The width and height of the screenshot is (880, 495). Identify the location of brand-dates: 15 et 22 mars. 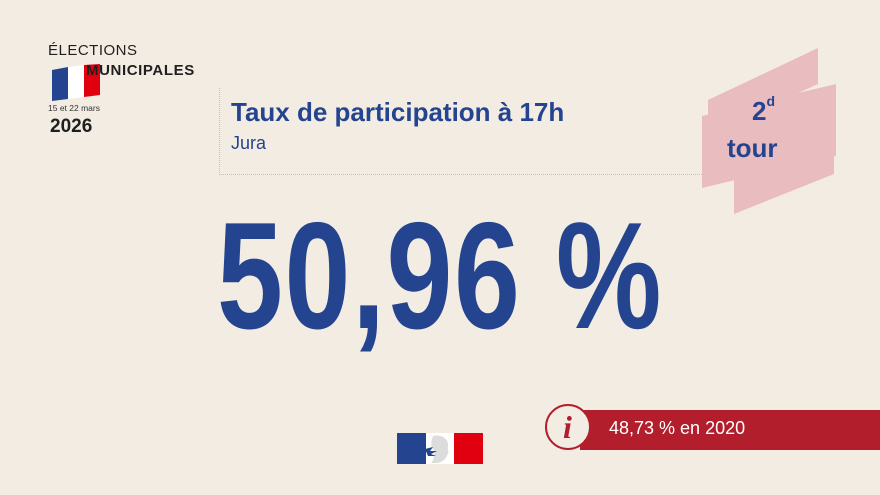
(74, 108).